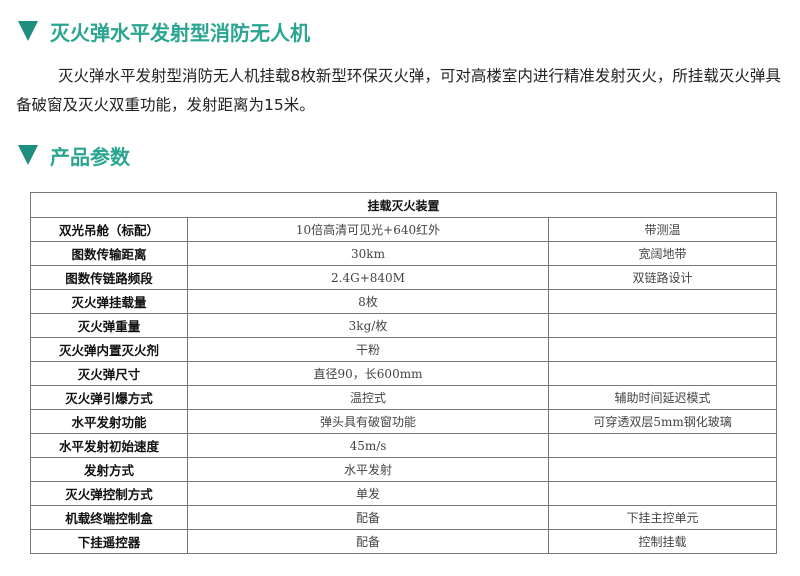  I want to click on param-value: 干粉, so click(368, 349).